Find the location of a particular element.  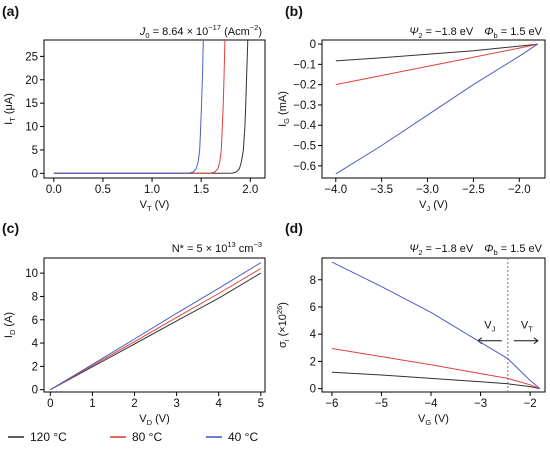

y-tick-label: −0.4 is located at coordinates (304, 126).